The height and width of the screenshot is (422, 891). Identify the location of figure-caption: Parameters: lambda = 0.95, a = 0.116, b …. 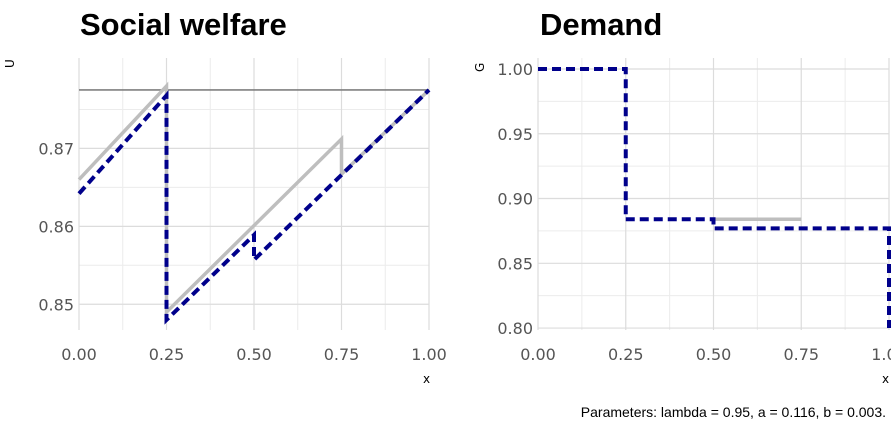
(733, 412).